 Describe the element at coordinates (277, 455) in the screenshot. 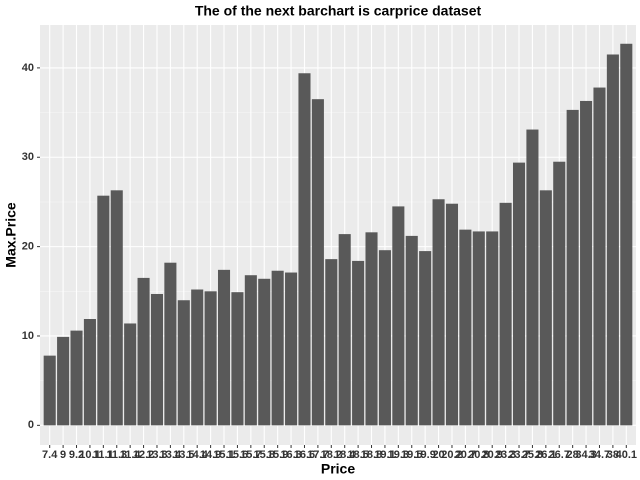

I see `x-tick-label: 15.9` at that location.